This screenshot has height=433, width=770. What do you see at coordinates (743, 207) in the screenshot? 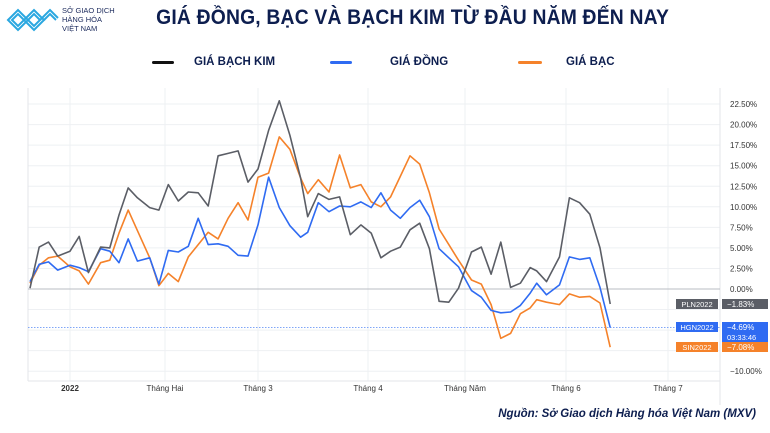
I see `y-tick-label: 10.00%` at bounding box center [743, 207].